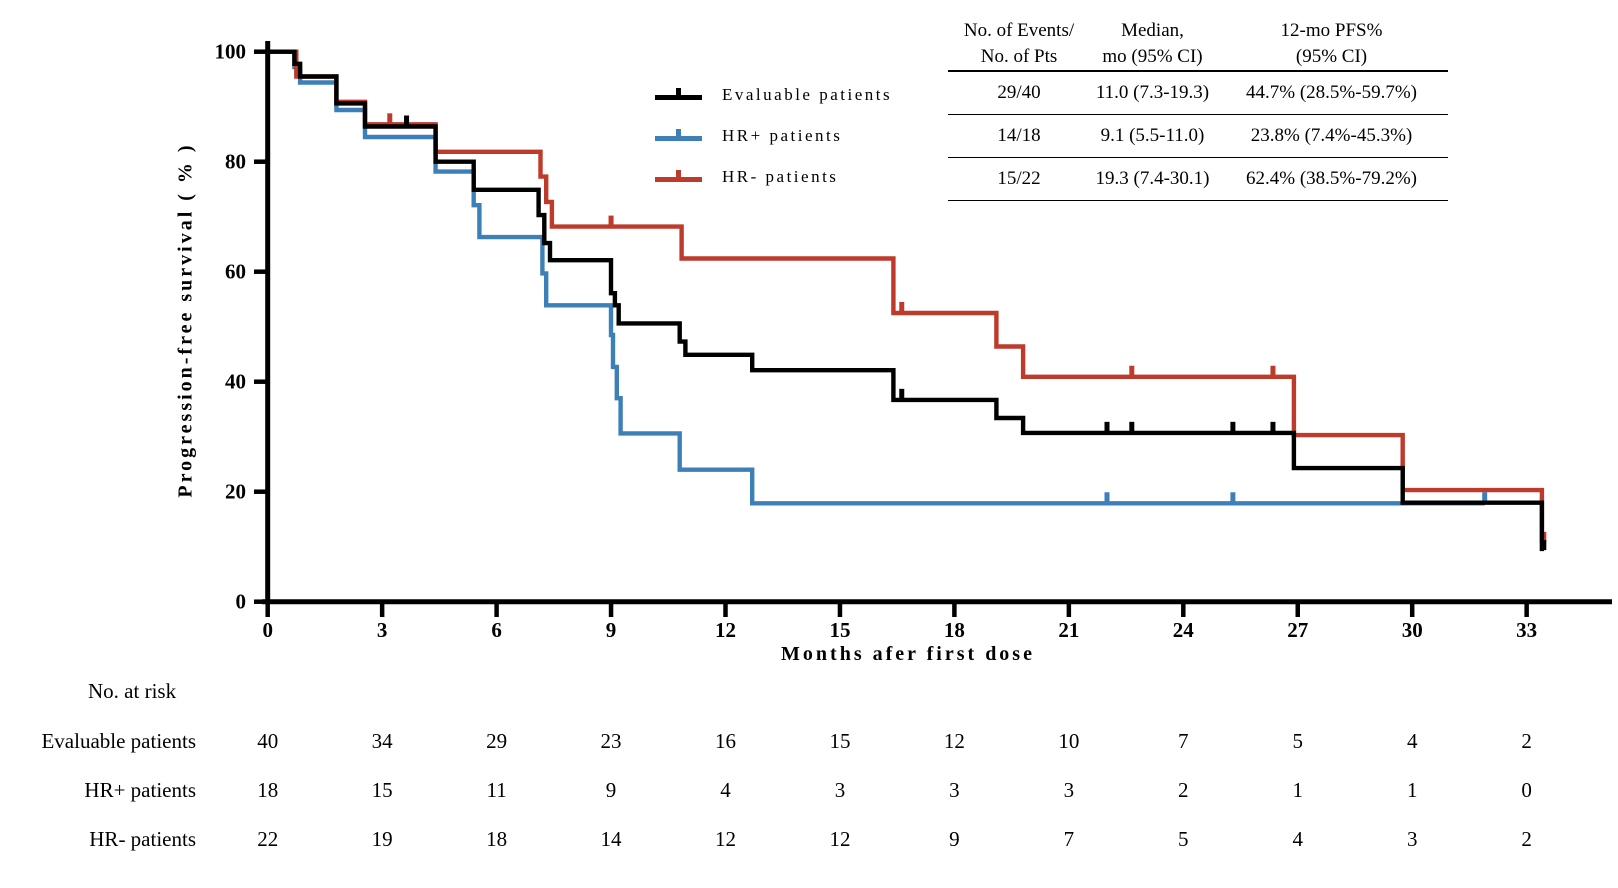 The image size is (1618, 888). What do you see at coordinates (611, 630) in the screenshot?
I see `x-tick-label: 9` at bounding box center [611, 630].